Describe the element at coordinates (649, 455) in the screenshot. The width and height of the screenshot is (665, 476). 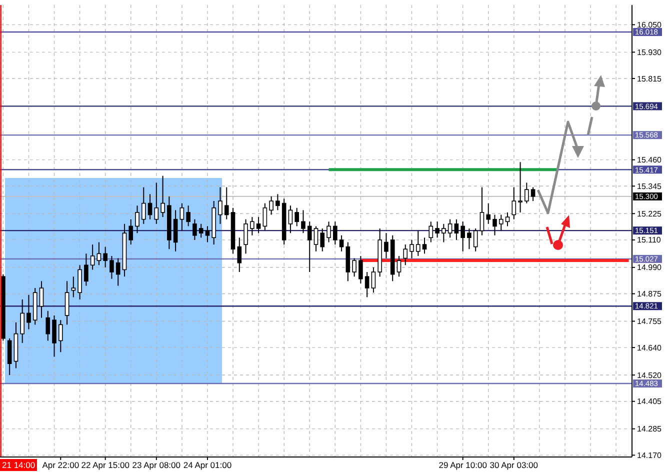
I see `y-tick-label: 14.170` at that location.